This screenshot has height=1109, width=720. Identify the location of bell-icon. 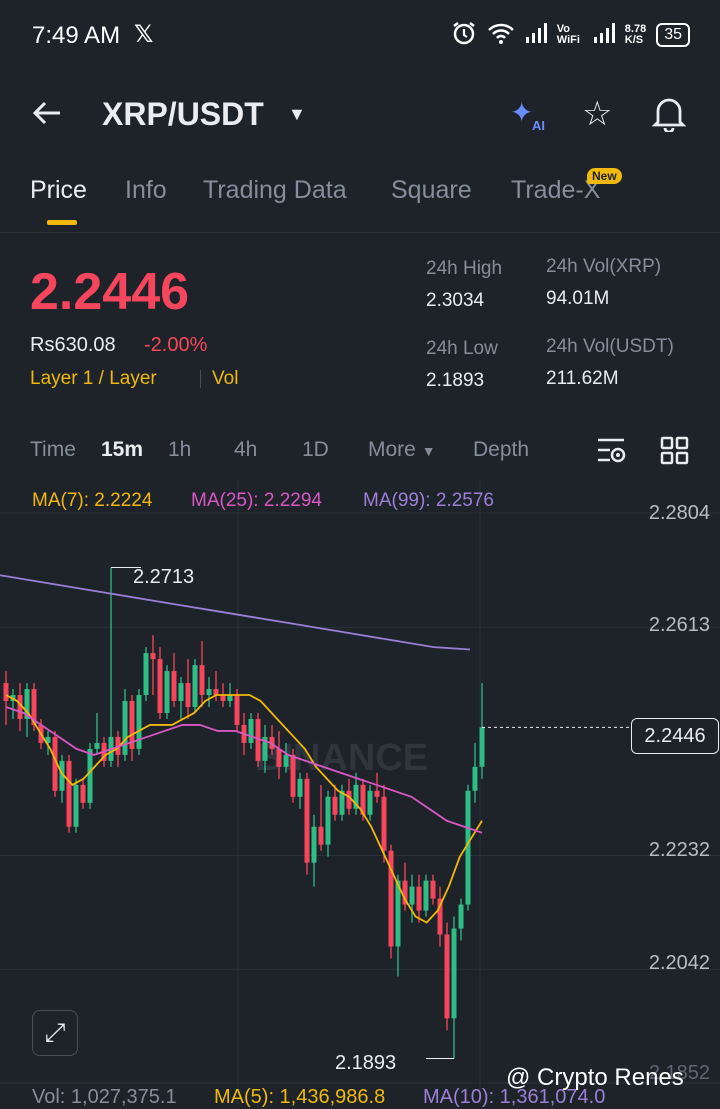
(669, 115).